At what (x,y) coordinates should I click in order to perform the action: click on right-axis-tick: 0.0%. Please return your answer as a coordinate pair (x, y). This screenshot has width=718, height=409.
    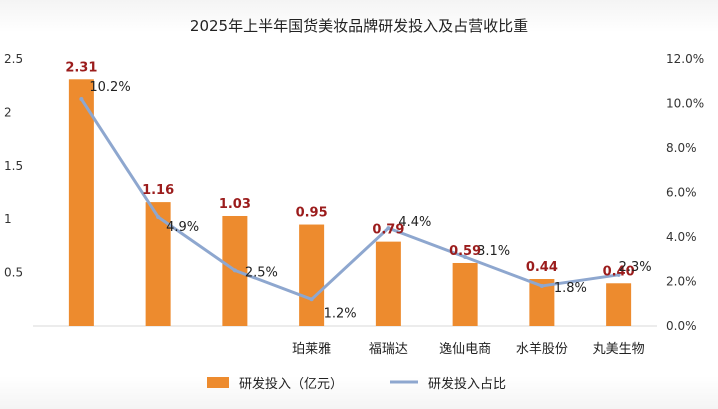
    Looking at the image, I should click on (681, 326).